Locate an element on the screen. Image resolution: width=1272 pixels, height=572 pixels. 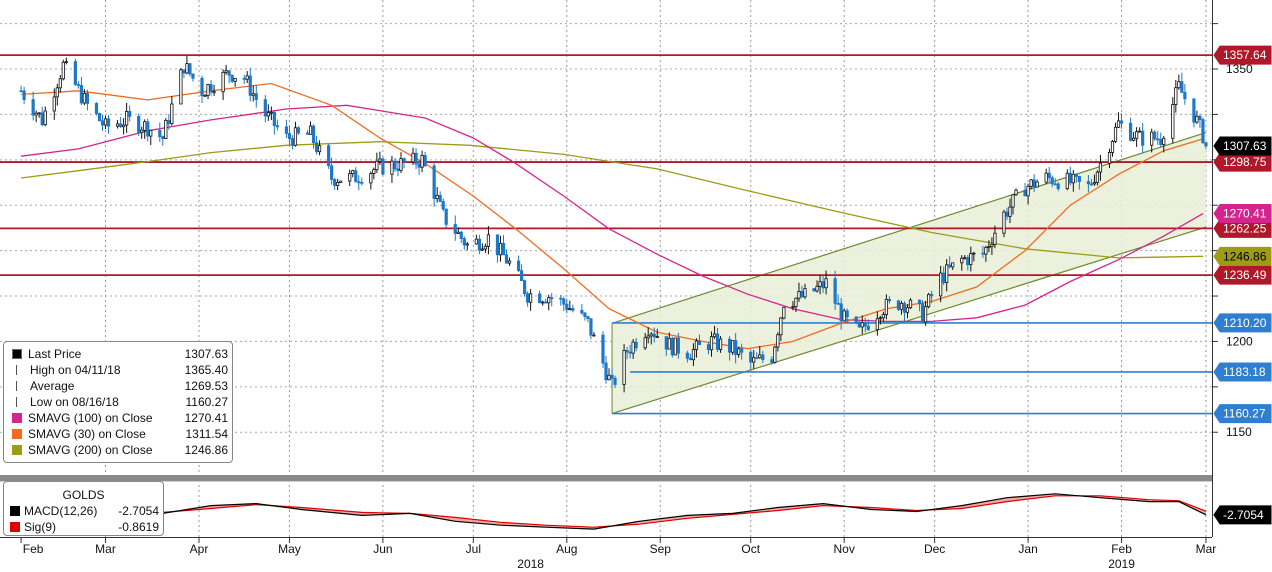
value-tag-label: 1270.41 is located at coordinates (1245, 214).